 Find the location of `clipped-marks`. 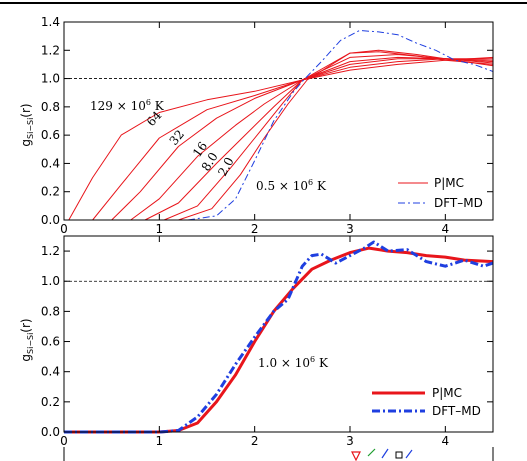

clipped-marks is located at coordinates (382, 454).